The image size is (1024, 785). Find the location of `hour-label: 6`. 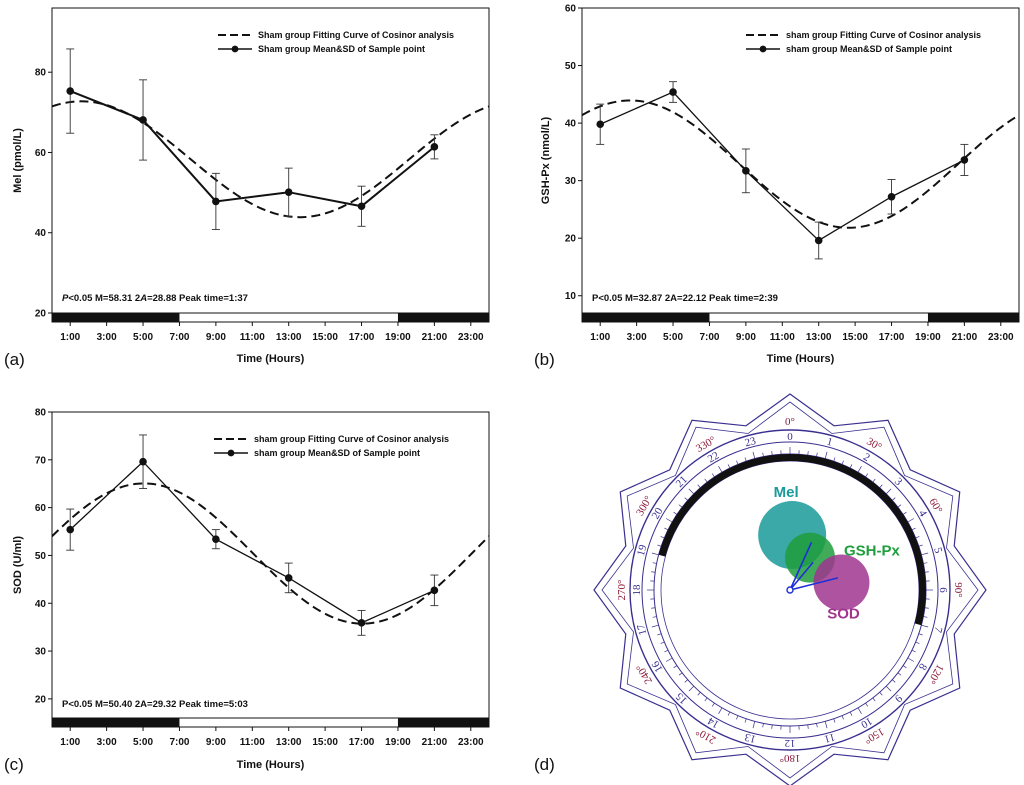

hour-label: 6 is located at coordinates (943, 590).